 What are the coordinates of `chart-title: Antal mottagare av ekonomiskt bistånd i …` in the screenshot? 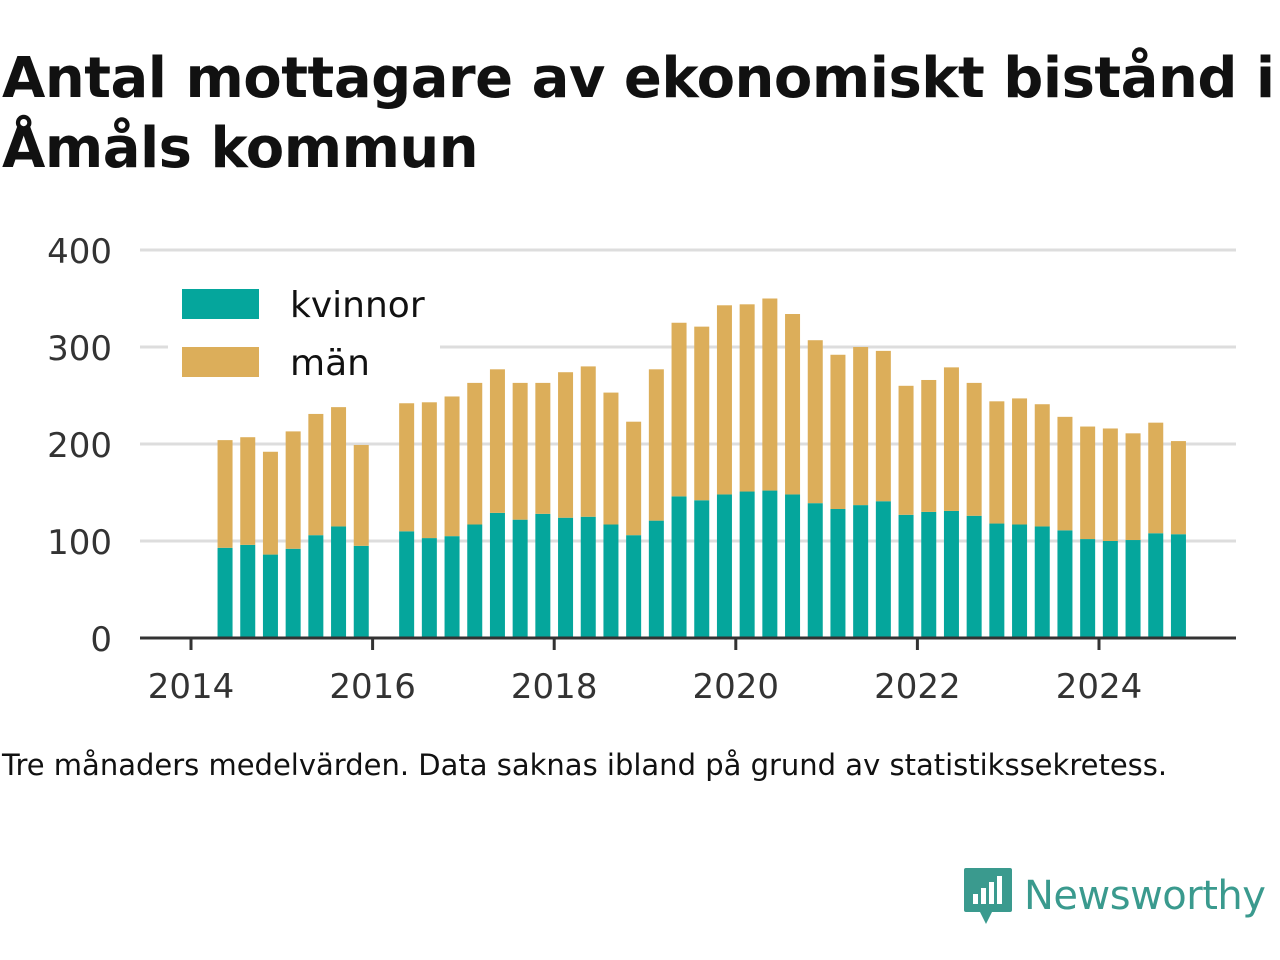 It's located at (638, 113).